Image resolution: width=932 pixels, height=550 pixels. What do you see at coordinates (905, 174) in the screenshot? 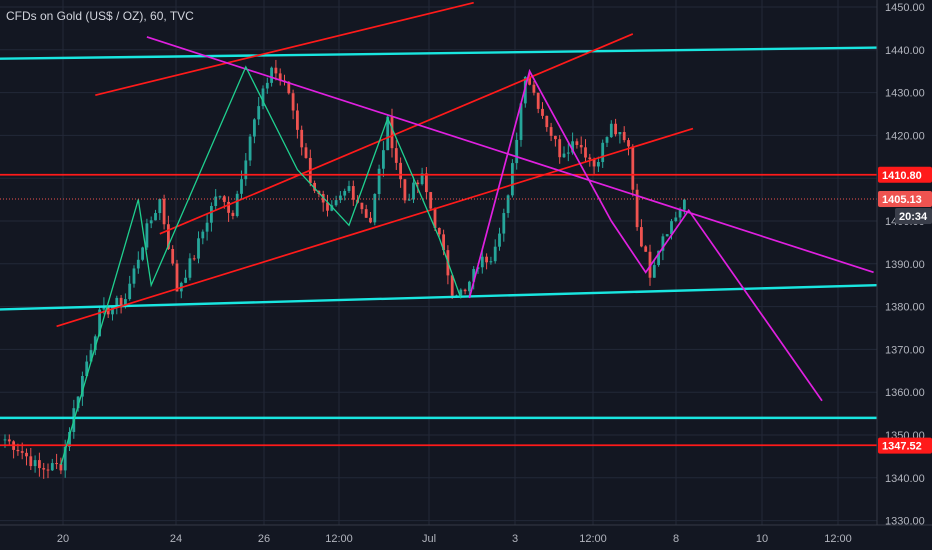
I see `price-tag-background` at bounding box center [905, 174].